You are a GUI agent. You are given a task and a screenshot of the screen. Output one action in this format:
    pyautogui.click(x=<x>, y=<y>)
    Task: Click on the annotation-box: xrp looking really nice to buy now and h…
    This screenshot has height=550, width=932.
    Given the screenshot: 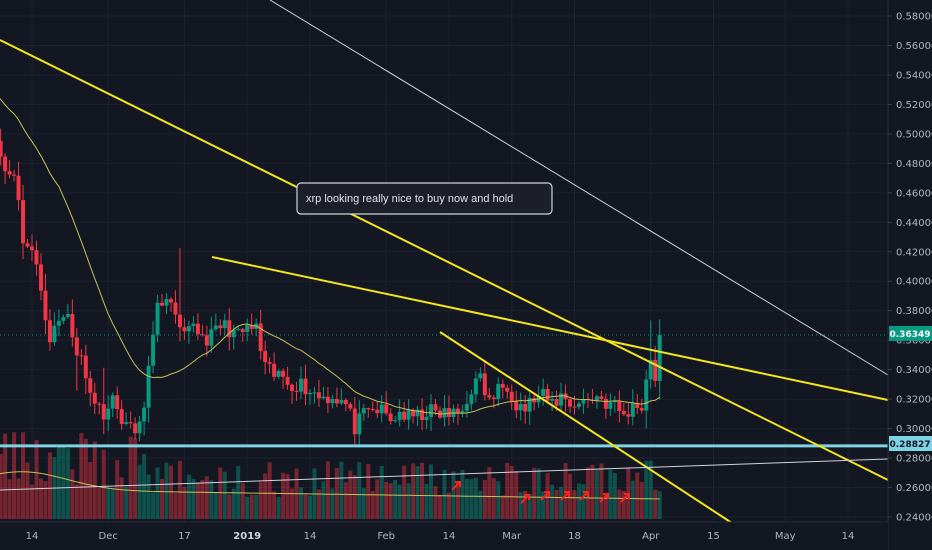 What is the action you would take?
    pyautogui.click(x=424, y=198)
    